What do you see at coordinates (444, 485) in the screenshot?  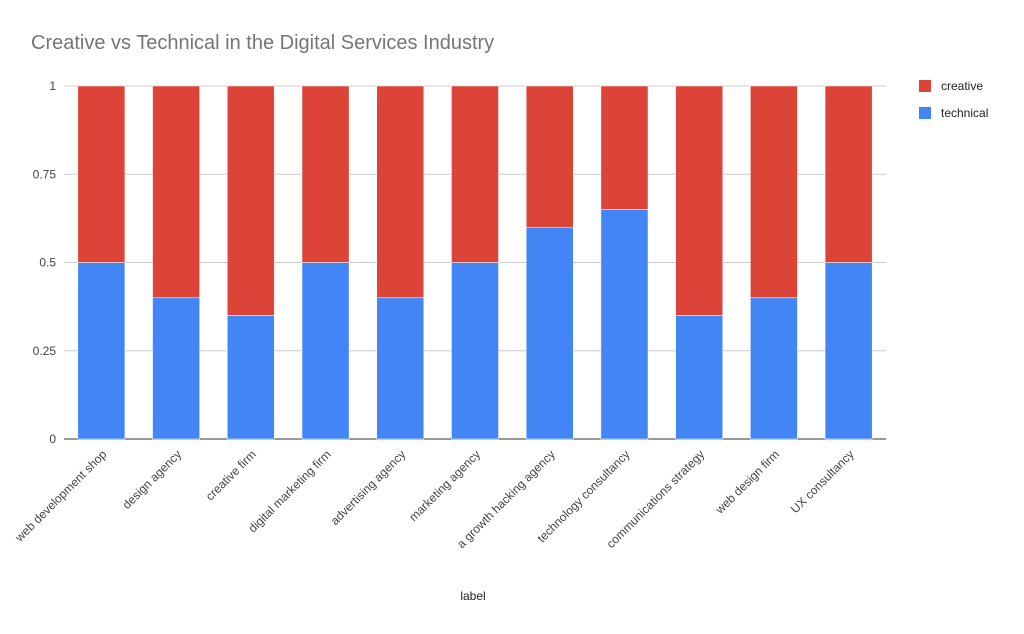 I see `x-tick-label: marketing agency` at bounding box center [444, 485].